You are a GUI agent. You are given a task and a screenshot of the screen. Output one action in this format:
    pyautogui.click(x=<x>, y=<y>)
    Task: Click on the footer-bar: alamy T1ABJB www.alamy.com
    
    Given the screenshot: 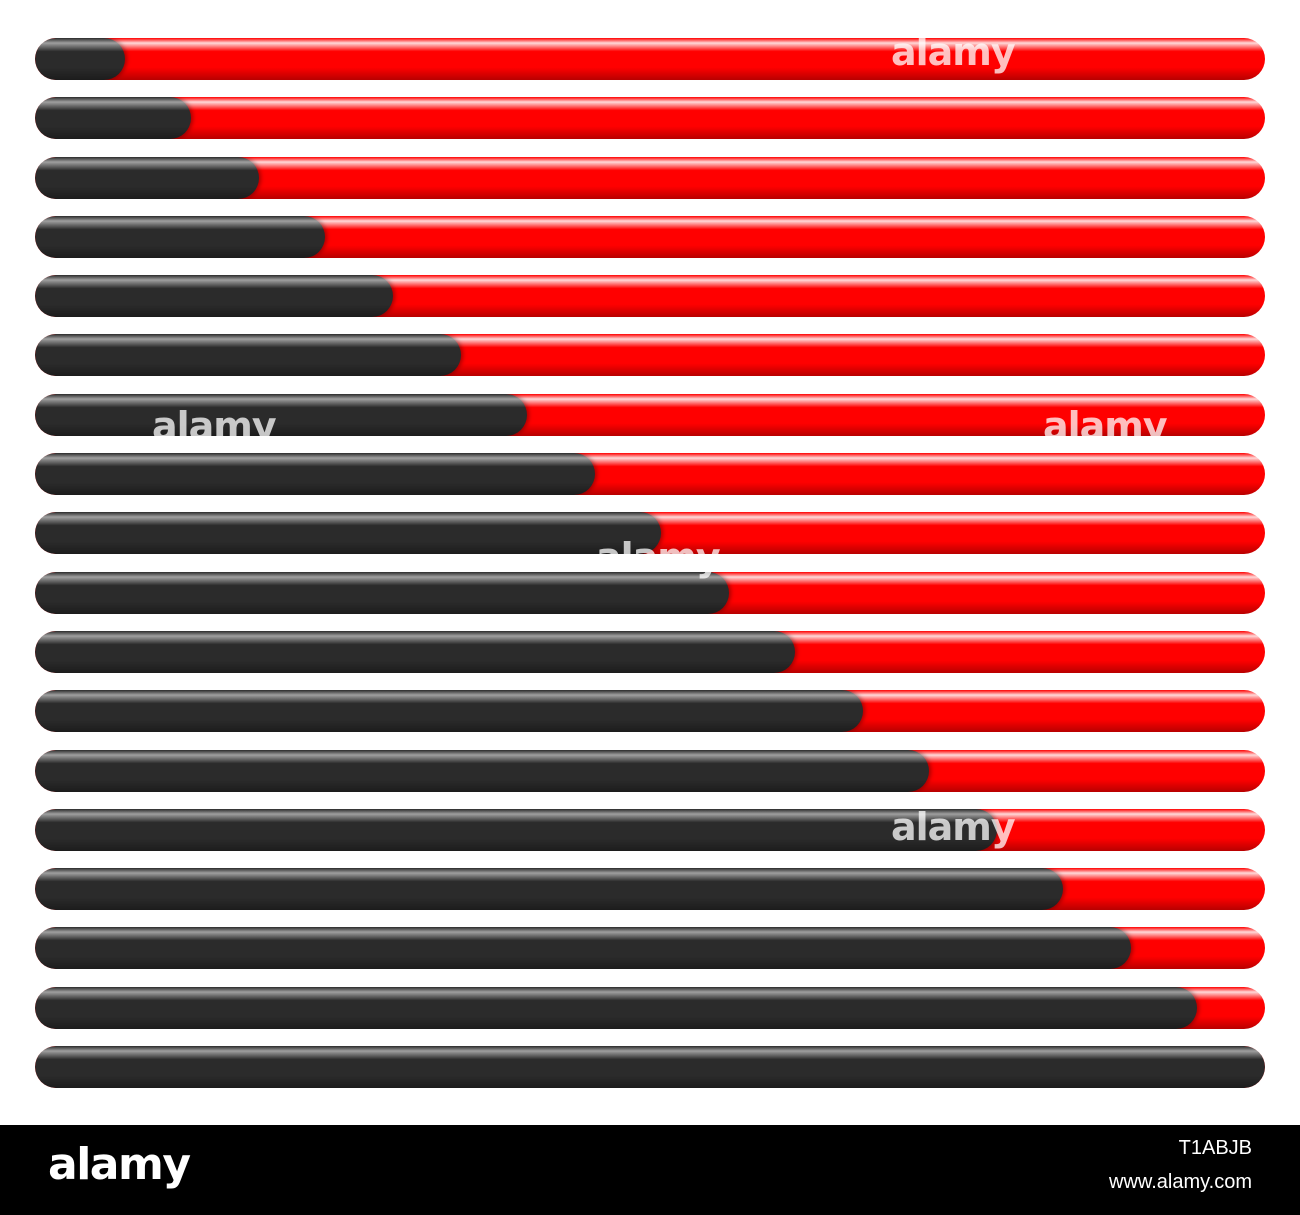 What is the action you would take?
    pyautogui.click(x=650, y=1170)
    